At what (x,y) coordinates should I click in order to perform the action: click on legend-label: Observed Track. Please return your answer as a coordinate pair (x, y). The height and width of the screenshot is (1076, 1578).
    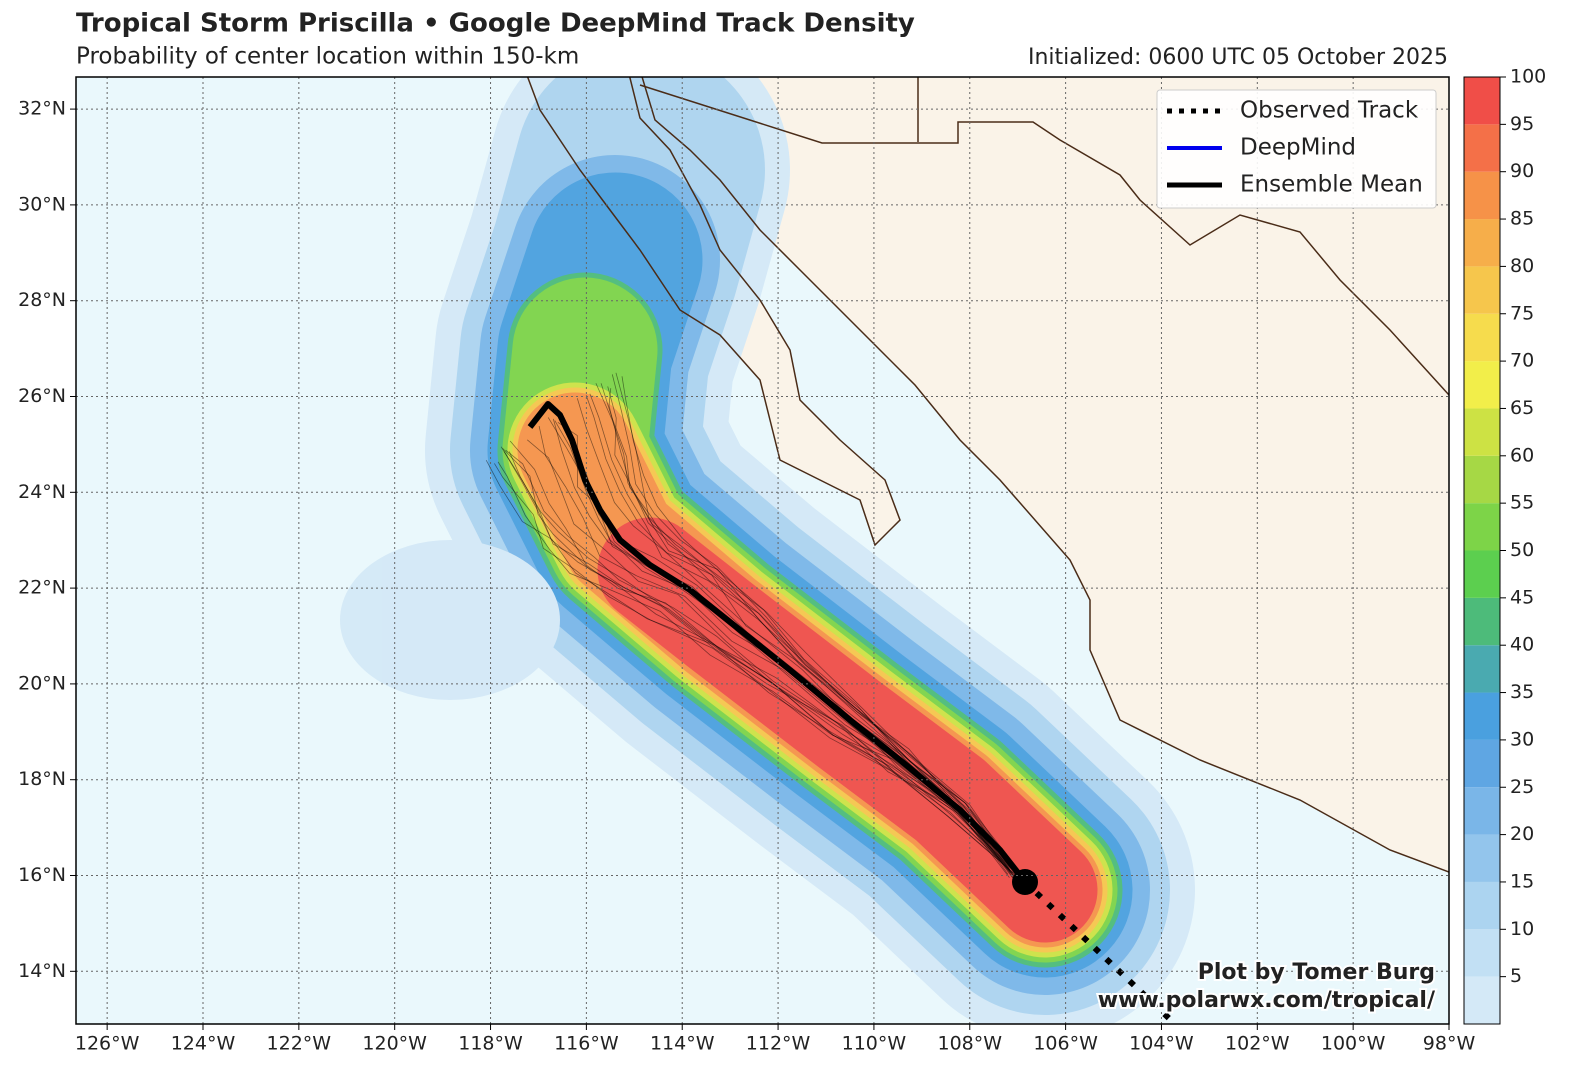
    Looking at the image, I should click on (1329, 111).